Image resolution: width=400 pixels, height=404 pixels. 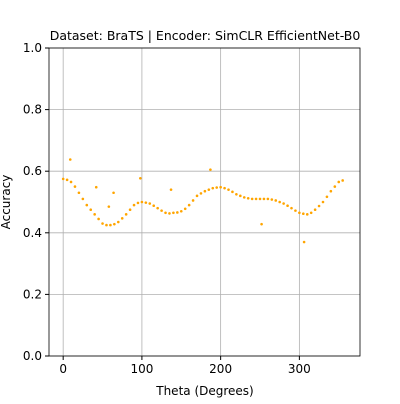 What do you see at coordinates (32, 171) in the screenshot?
I see `y-tick-label: 0.6` at bounding box center [32, 171].